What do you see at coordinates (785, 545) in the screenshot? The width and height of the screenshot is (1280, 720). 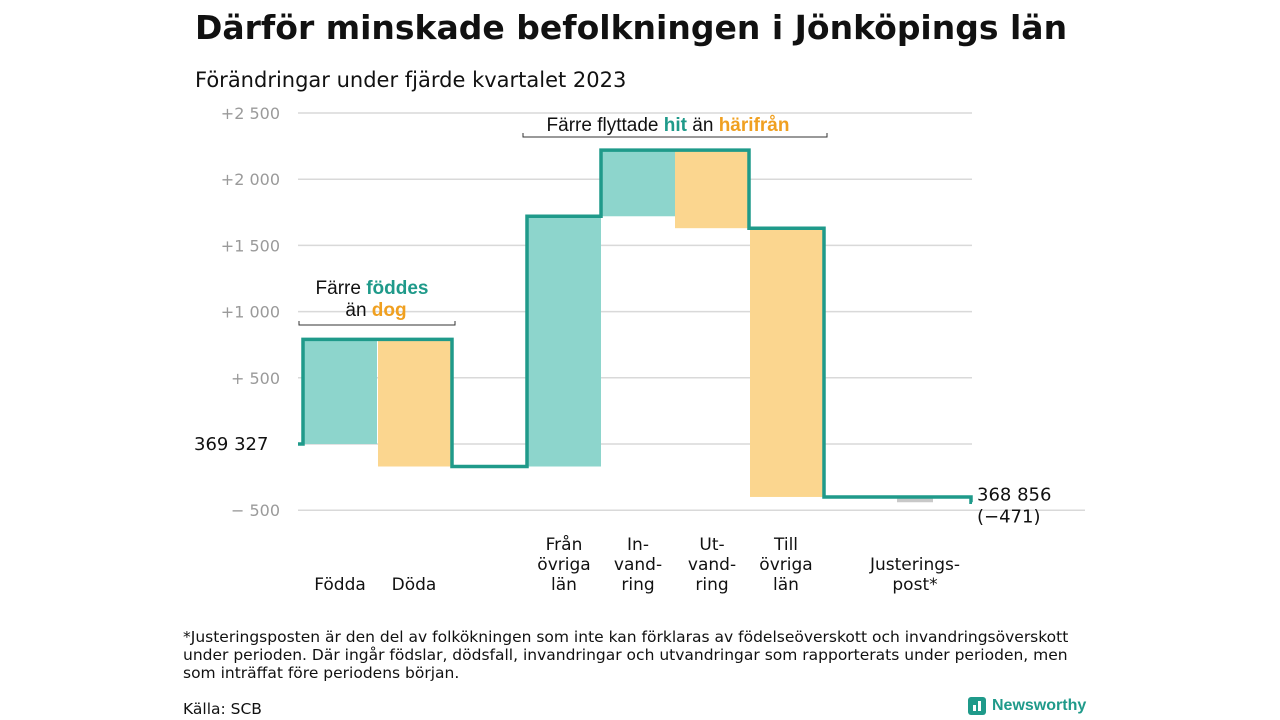 I see `category-label: Till` at bounding box center [785, 545].